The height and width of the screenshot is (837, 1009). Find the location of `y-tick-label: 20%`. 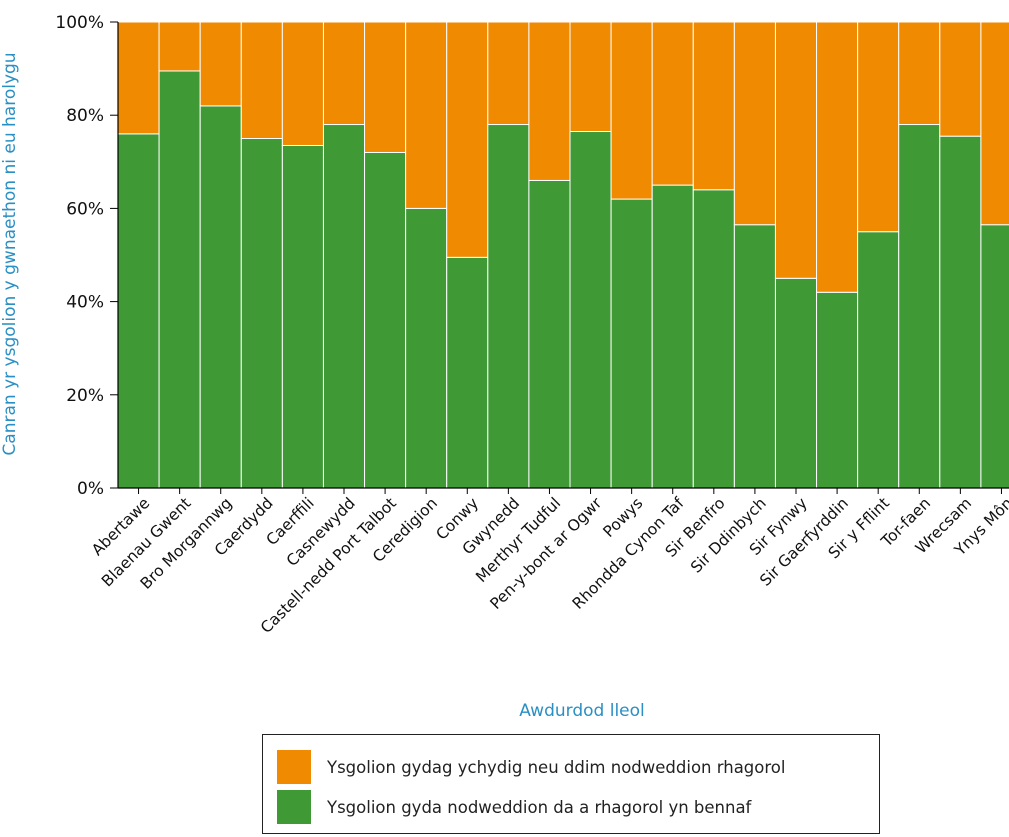

y-tick-label: 20% is located at coordinates (85, 396).